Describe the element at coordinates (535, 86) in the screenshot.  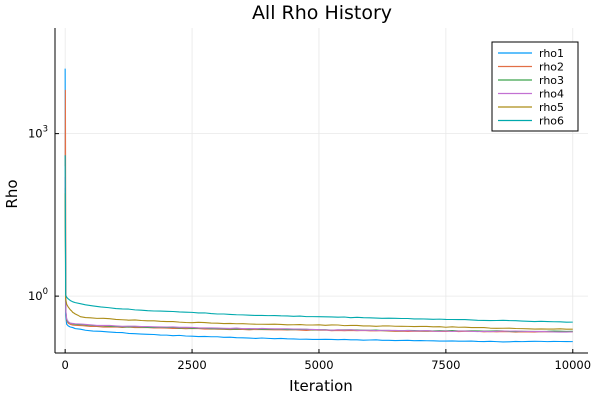
I see `legend-box` at that location.